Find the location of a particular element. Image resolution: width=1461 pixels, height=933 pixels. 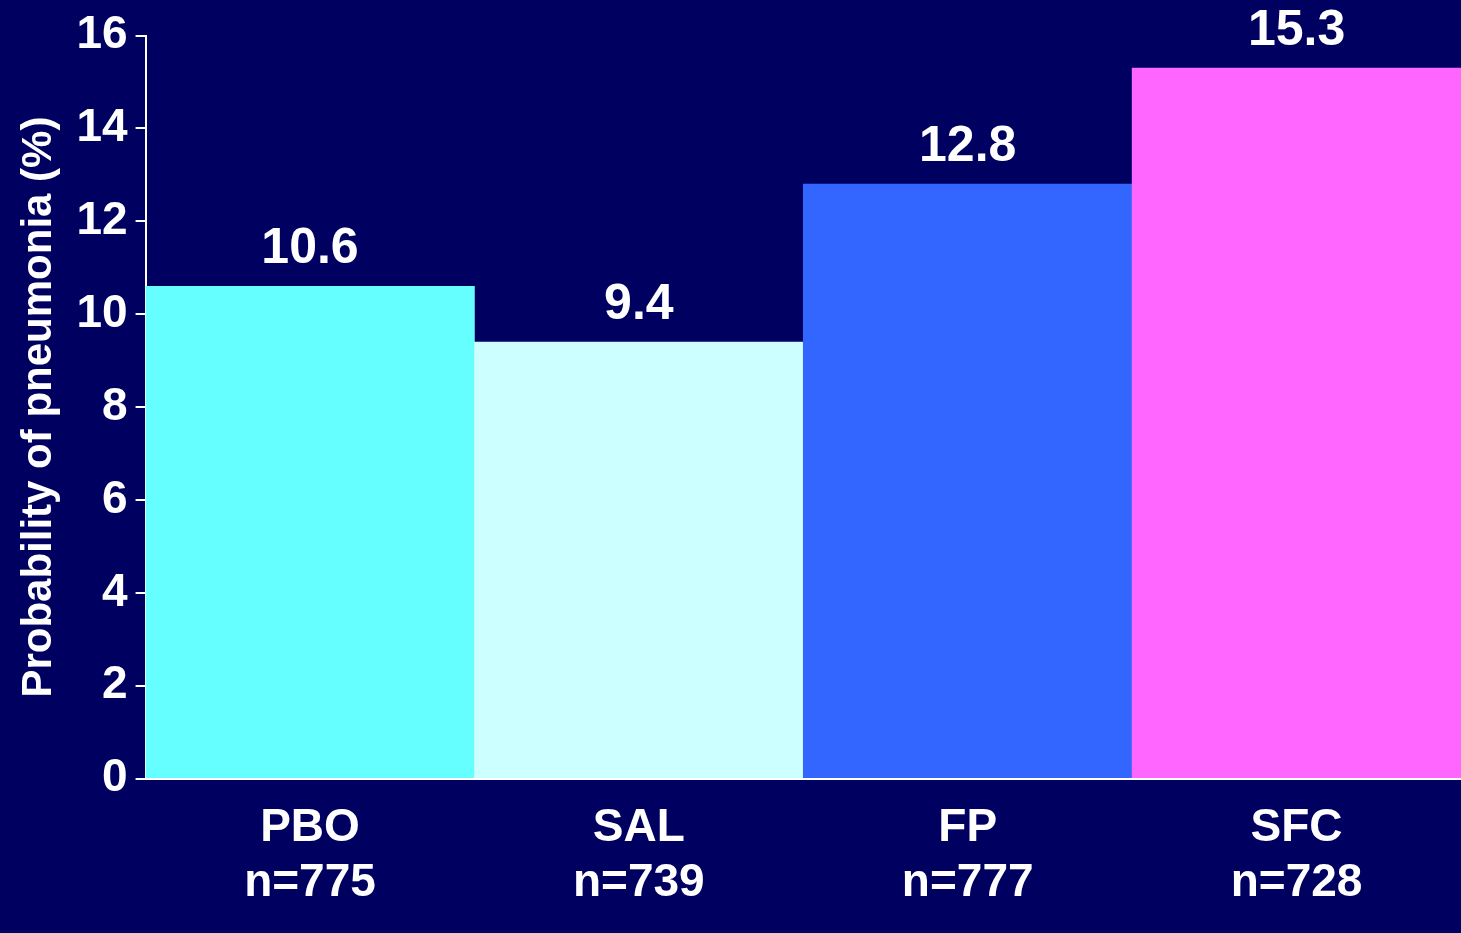

y-tick-label: 12 is located at coordinates (102, 218).